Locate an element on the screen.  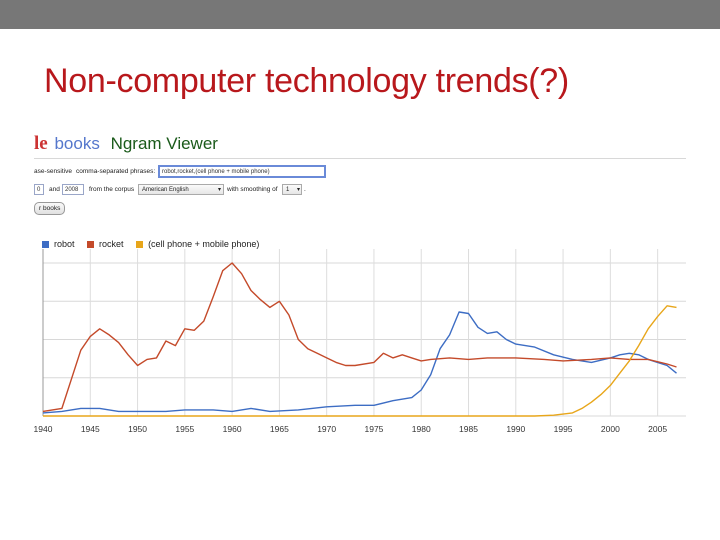
chart-legend: robot rocket (cell phone + mobile phone) is located at coordinates (155, 244).